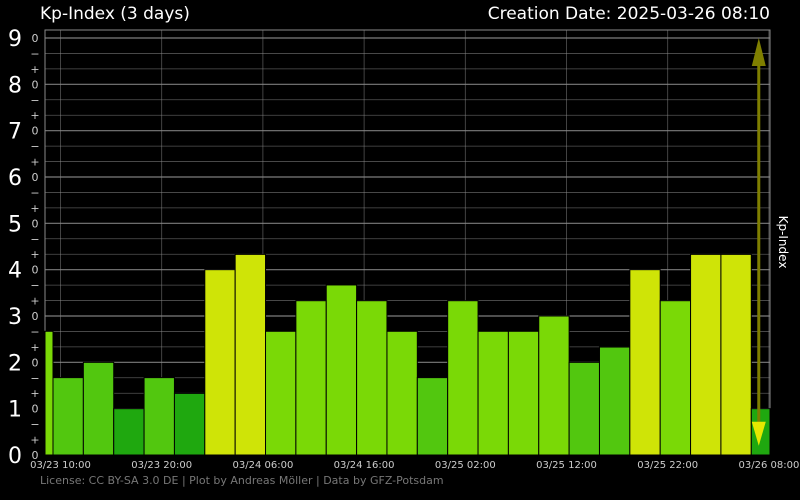  Describe the element at coordinates (758, 52) in the screenshot. I see `now-marker-arrowhead-up` at that location.